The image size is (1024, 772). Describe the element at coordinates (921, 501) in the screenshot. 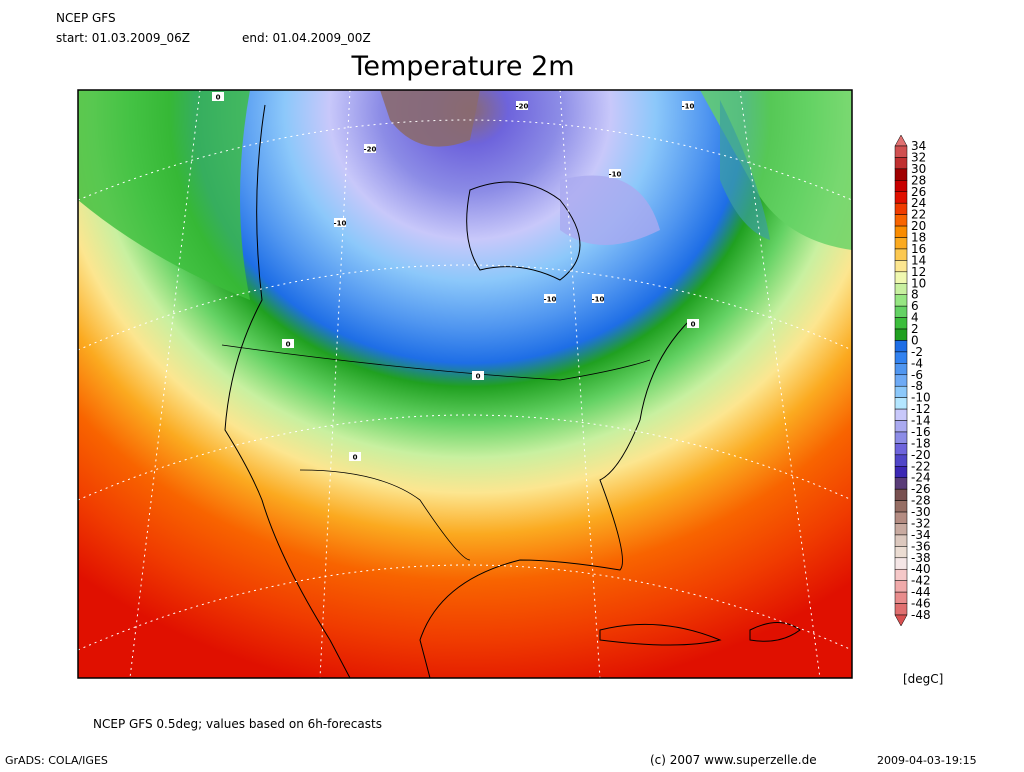

I see `legend-level-label: -28` at that location.